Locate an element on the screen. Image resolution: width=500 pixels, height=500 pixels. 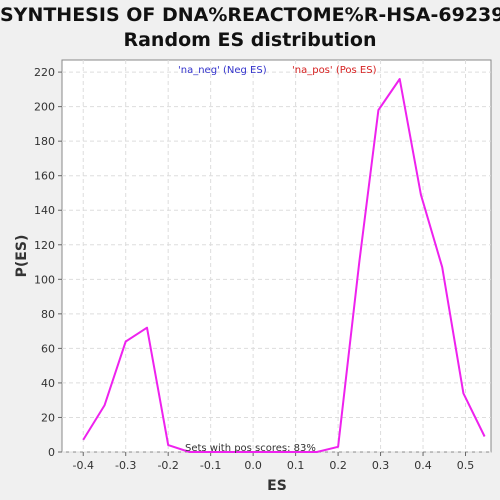
annotation-text: Sets with pos scores: 83% is located at coordinates (250, 448).